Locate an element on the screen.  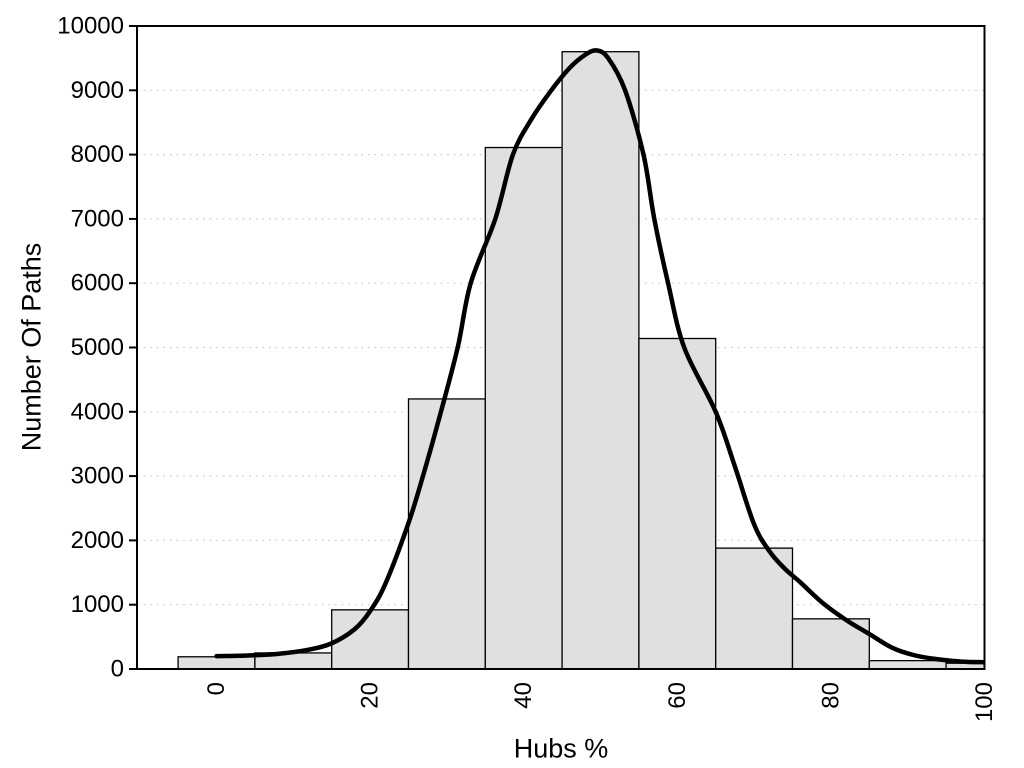
x-tick-label-20: 20 is located at coordinates (370, 695).